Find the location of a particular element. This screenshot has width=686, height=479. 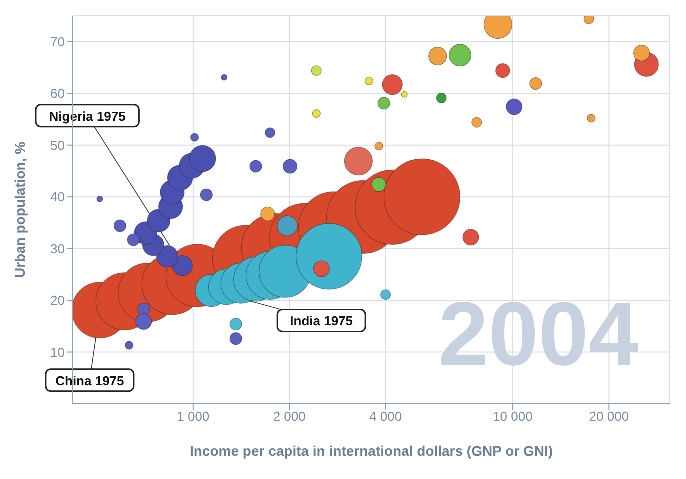

annotation: China 1975 is located at coordinates (90, 380).